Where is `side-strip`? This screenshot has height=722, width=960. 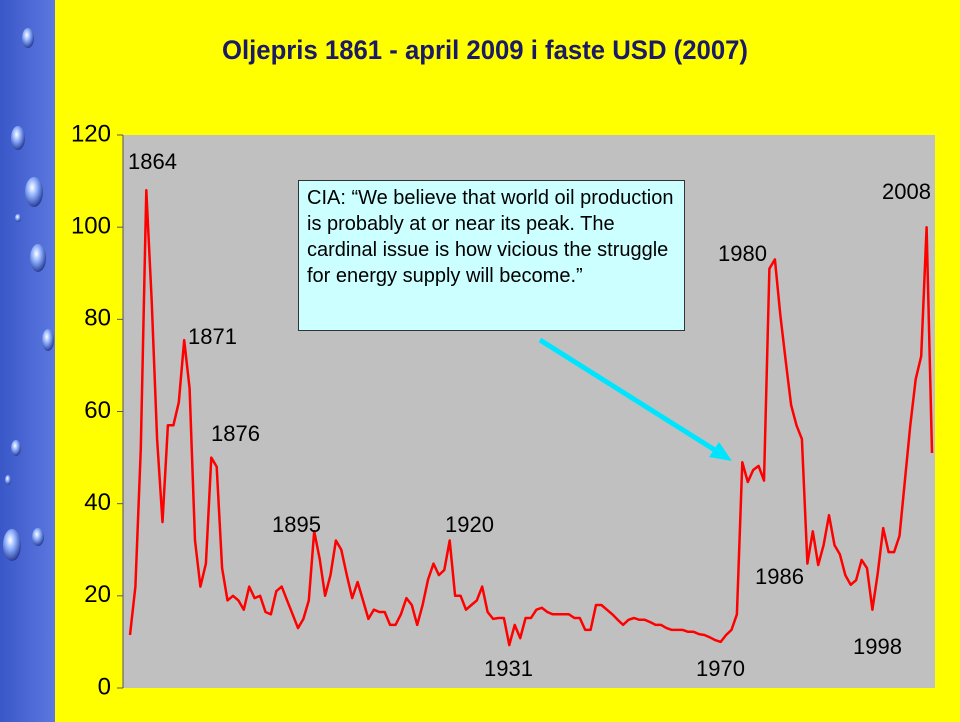 side-strip is located at coordinates (27, 361).